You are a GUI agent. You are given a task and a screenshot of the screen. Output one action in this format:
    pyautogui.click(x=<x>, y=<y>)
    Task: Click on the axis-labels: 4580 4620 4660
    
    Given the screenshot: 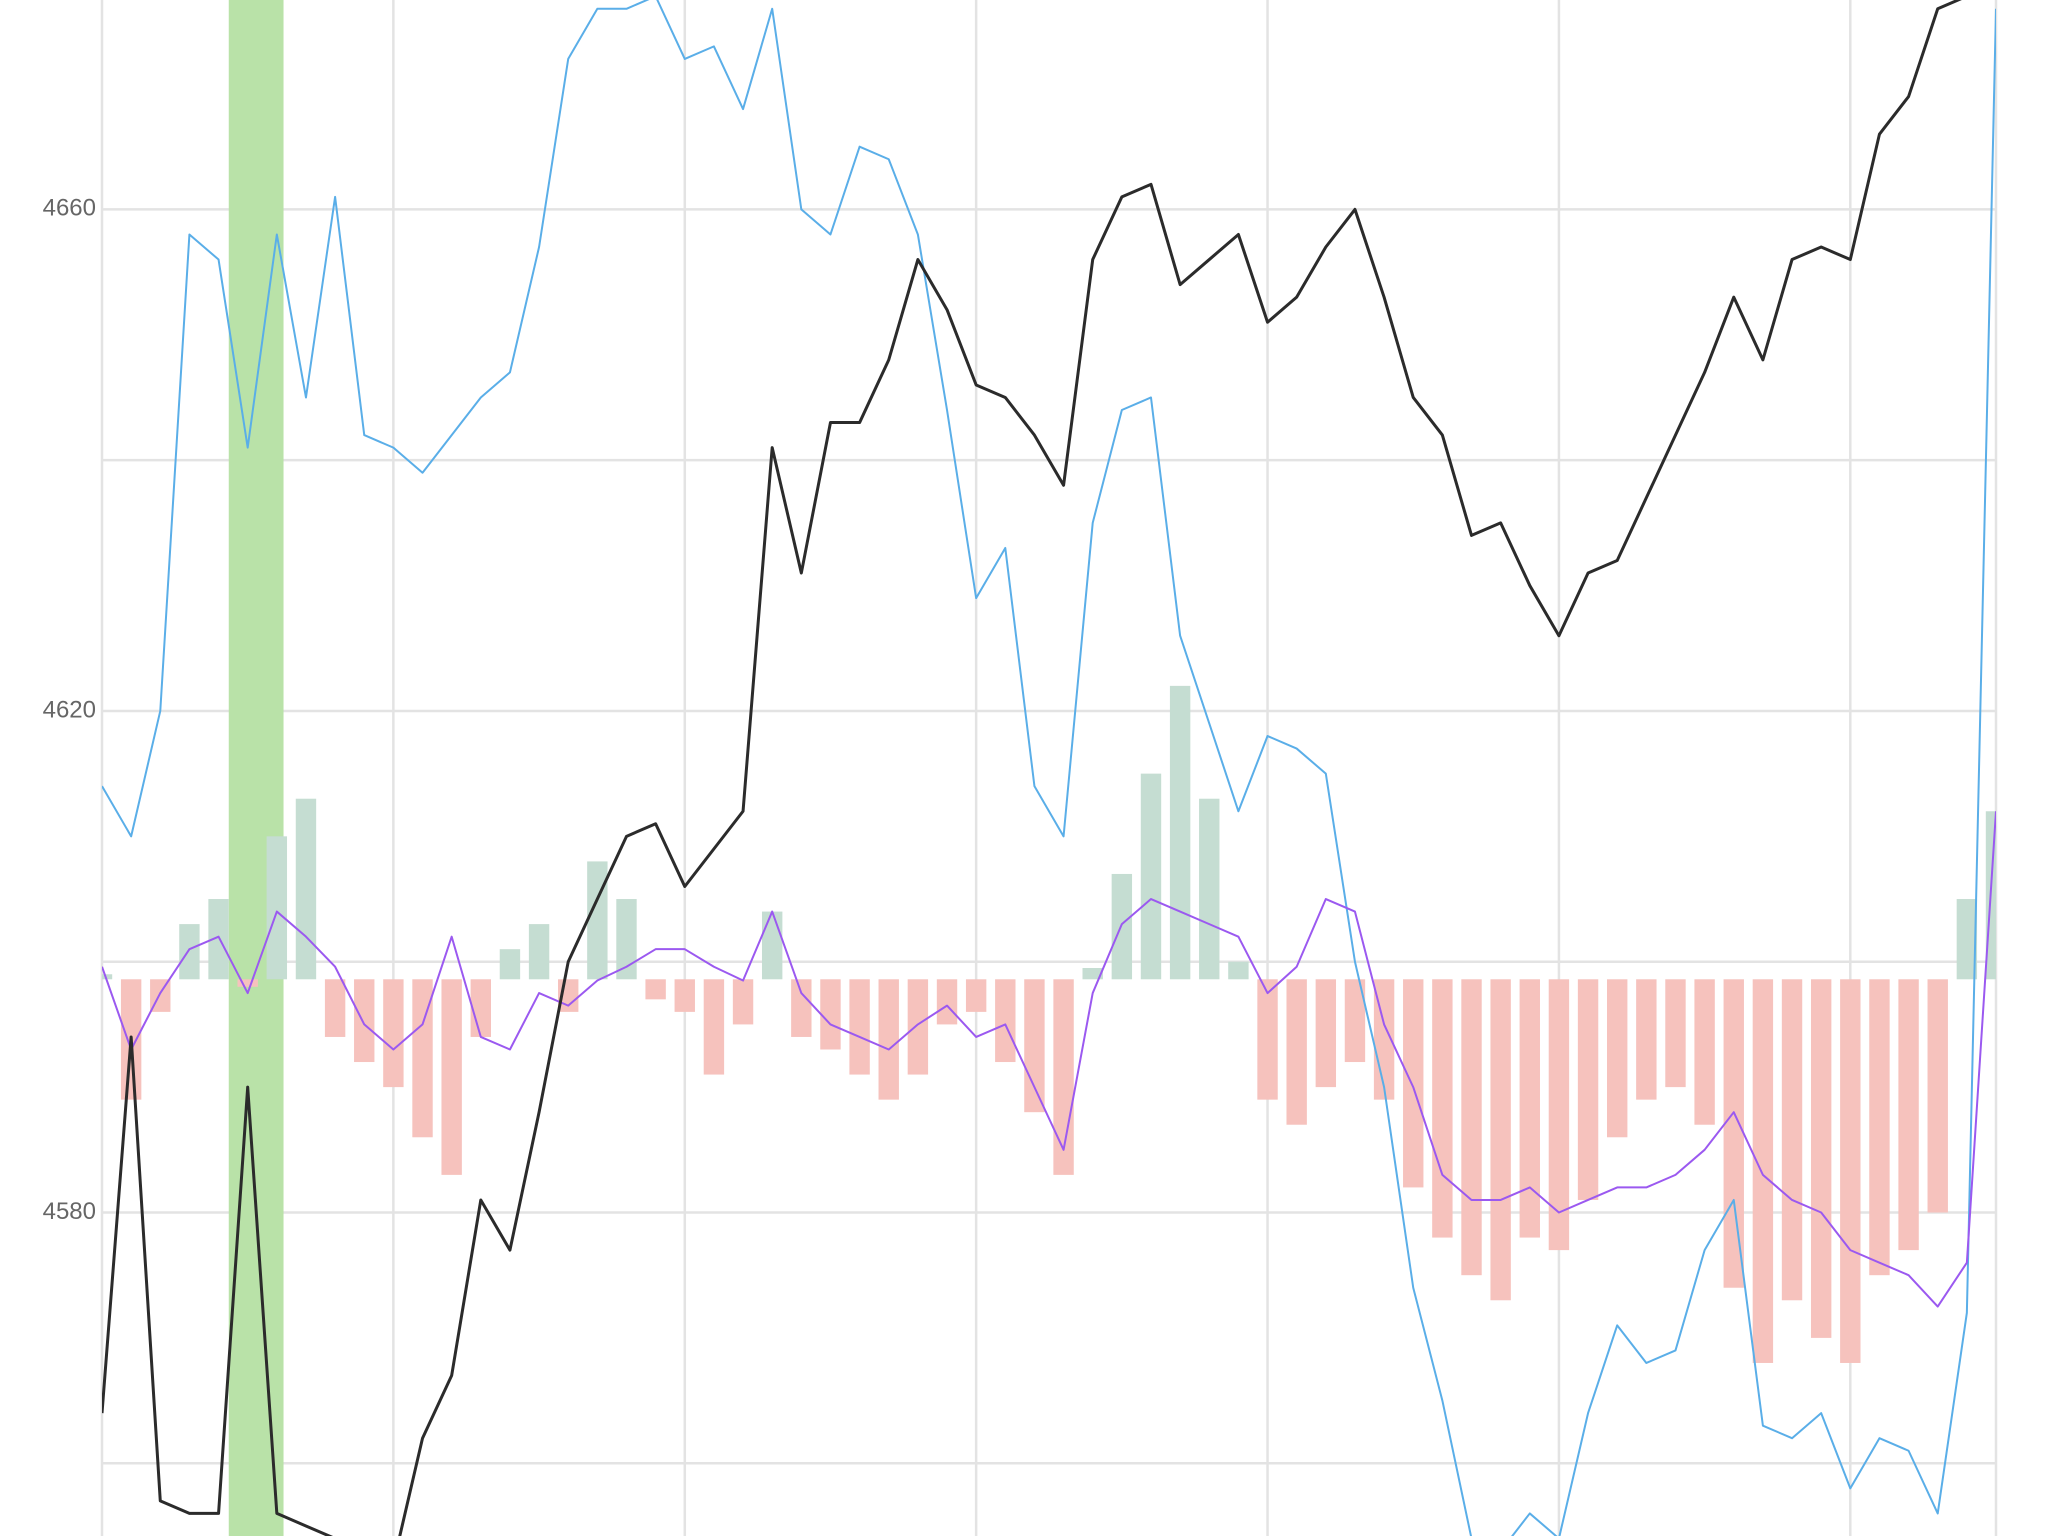 What is the action you would take?
    pyautogui.click(x=69, y=710)
    